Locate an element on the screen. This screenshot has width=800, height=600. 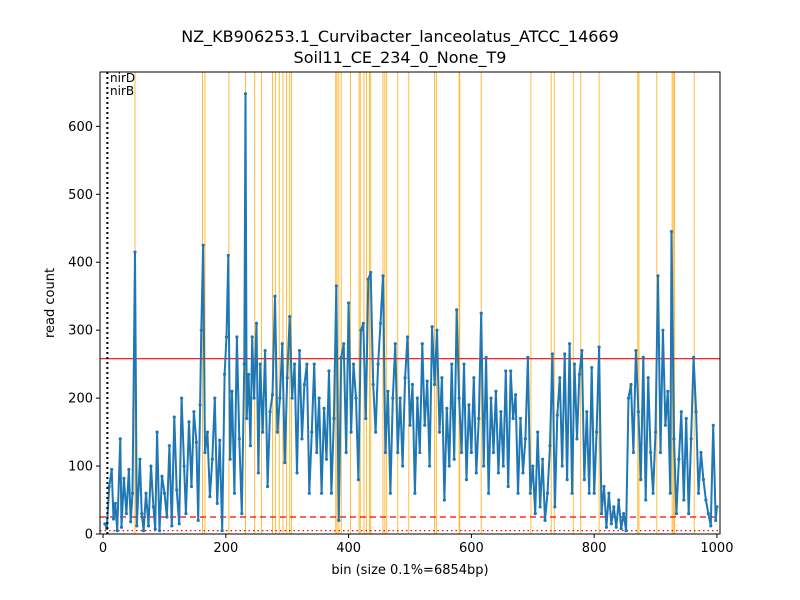
x-tick-label: 400 is located at coordinates (348, 548).